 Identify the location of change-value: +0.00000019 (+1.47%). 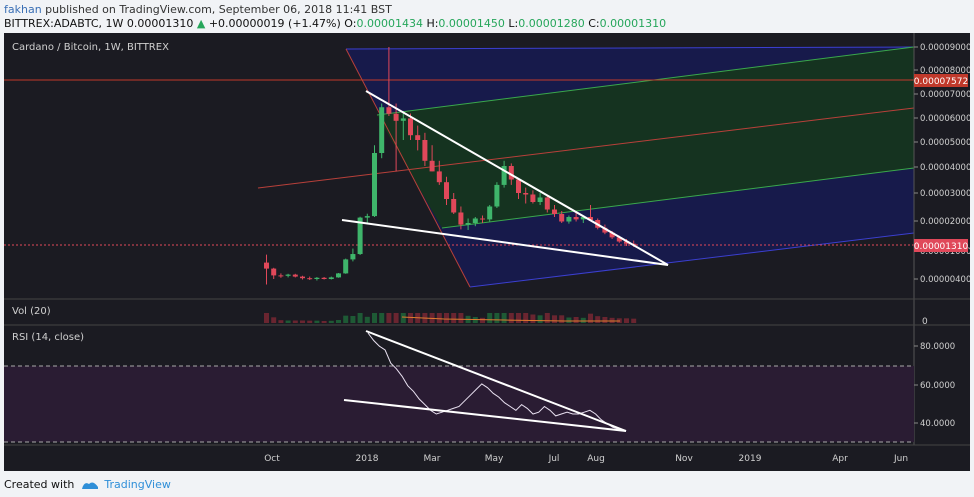
(274, 23).